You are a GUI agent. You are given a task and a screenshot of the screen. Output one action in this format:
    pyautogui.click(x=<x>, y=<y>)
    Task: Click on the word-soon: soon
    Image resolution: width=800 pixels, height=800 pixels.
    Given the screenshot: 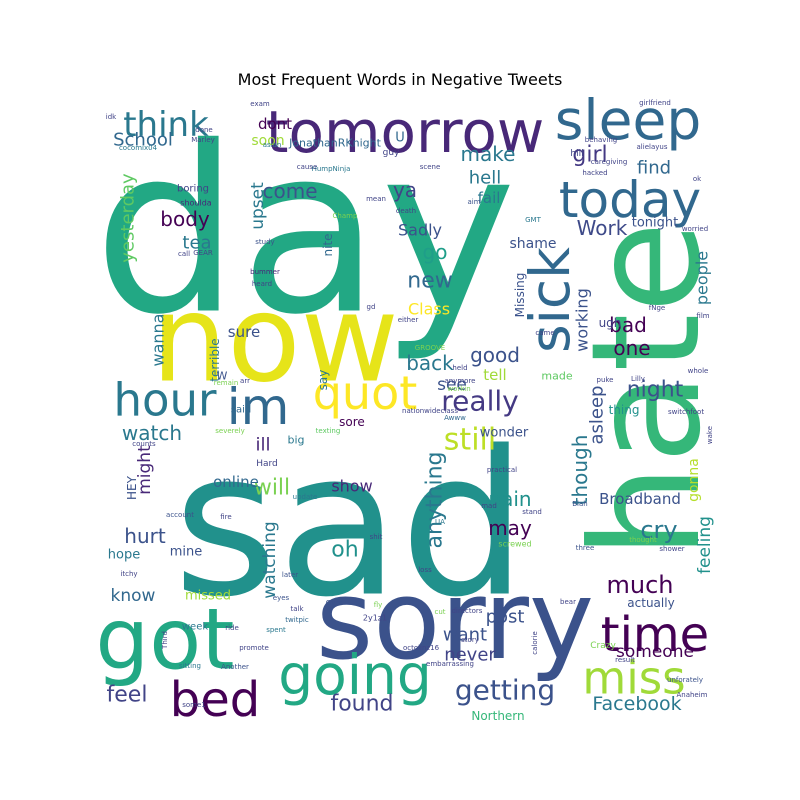 What is the action you would take?
    pyautogui.click(x=267, y=141)
    